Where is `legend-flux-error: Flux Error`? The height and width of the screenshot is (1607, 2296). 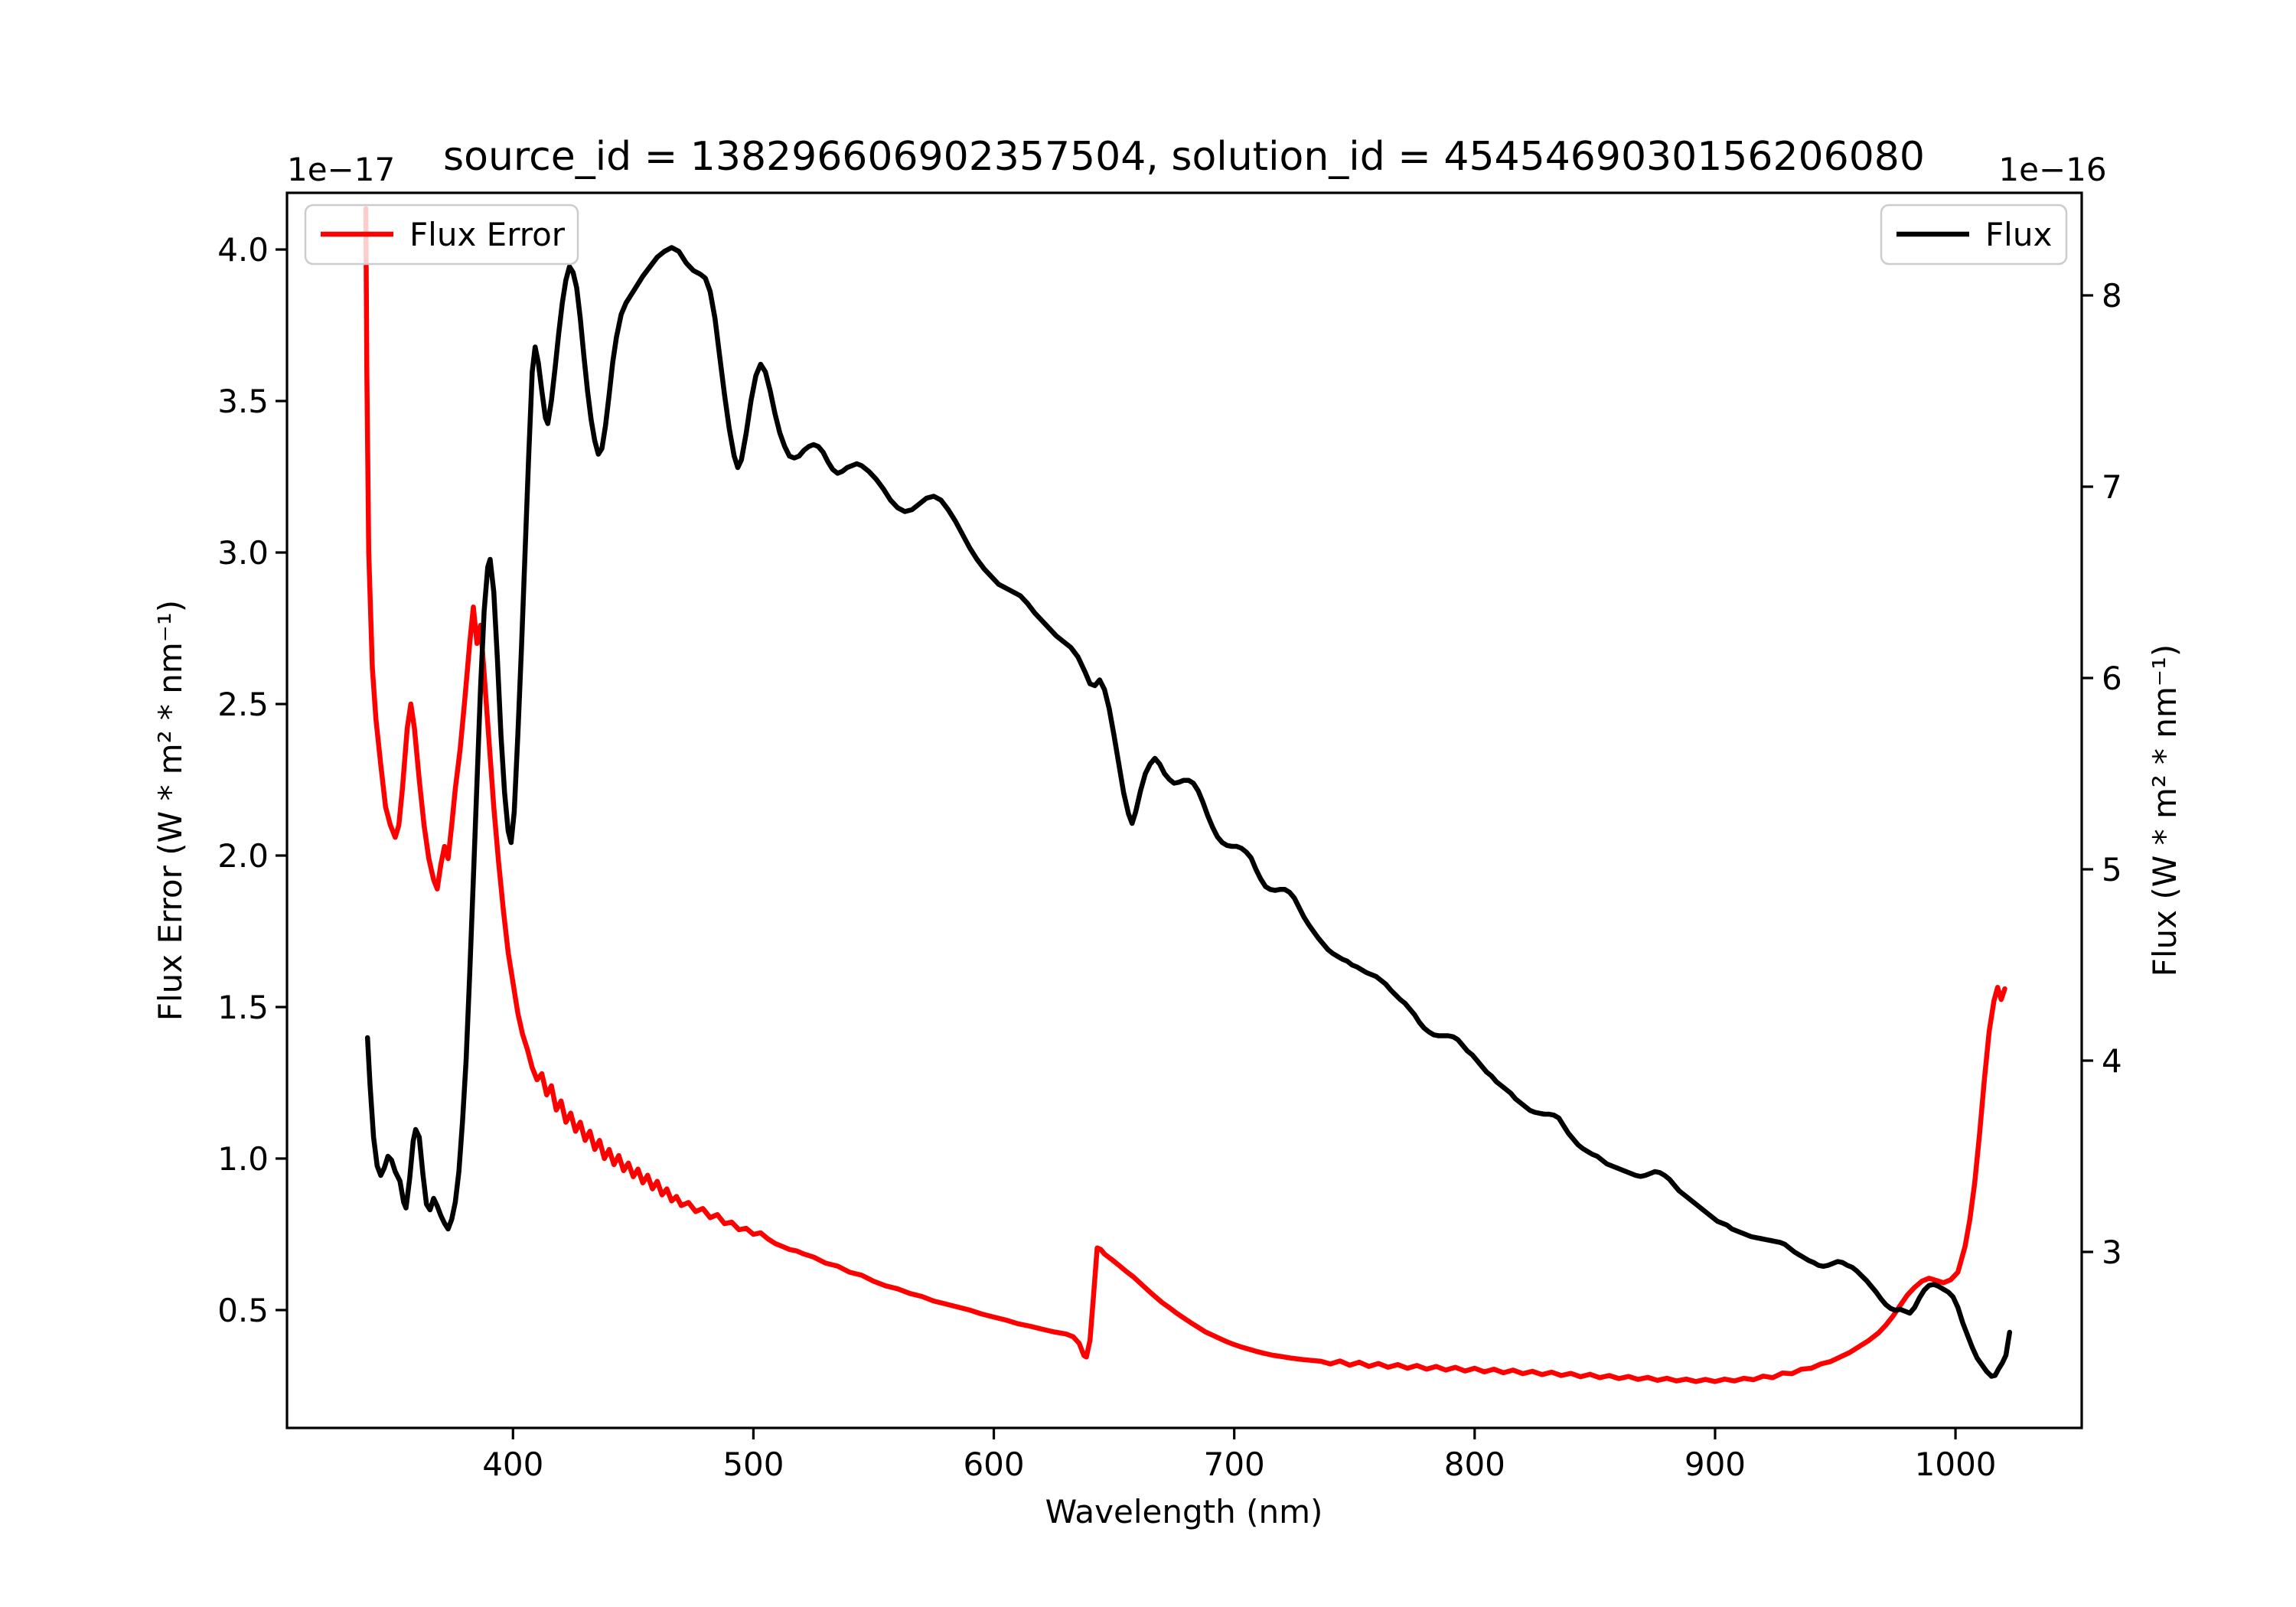
legend-flux-error: Flux Error is located at coordinates (441, 235).